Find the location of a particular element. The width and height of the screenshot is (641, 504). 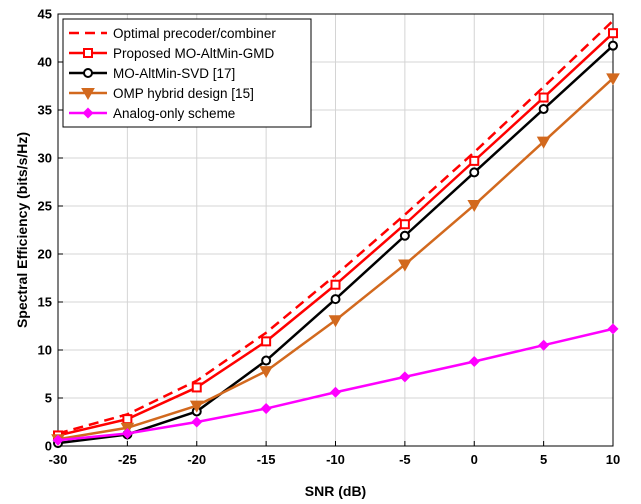

legend-label: OMP hybrid design [15] is located at coordinates (183, 93).